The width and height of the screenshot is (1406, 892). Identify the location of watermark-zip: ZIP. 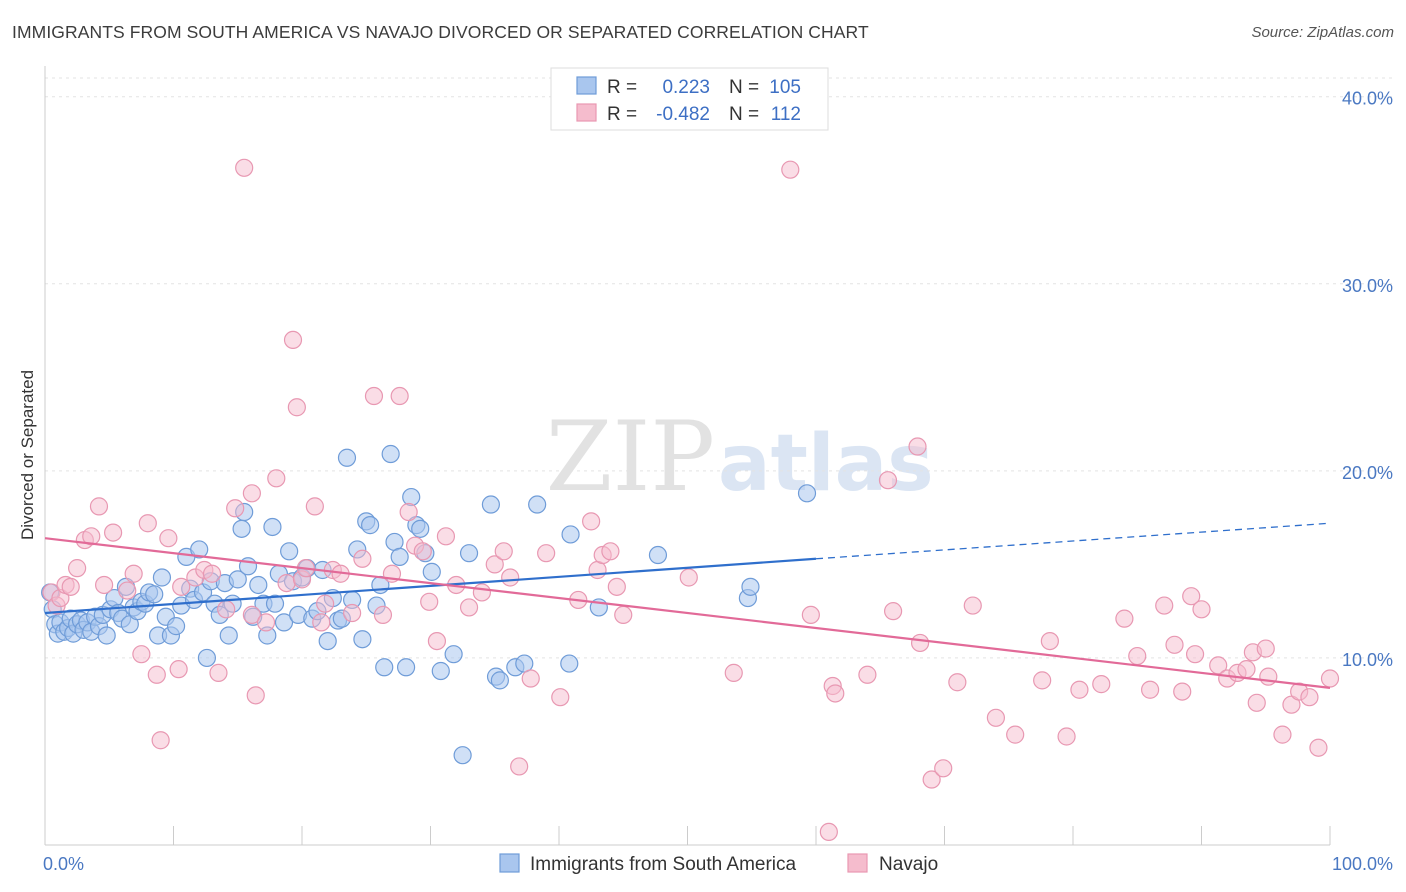
(630, 457).